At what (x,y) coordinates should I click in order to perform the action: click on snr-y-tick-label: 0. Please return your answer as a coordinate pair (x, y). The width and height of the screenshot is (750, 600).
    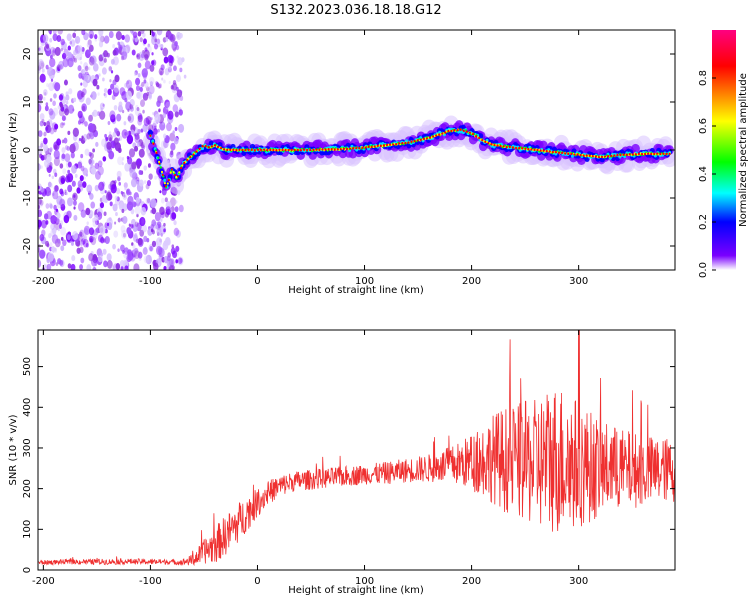
    Looking at the image, I should click on (27, 570).